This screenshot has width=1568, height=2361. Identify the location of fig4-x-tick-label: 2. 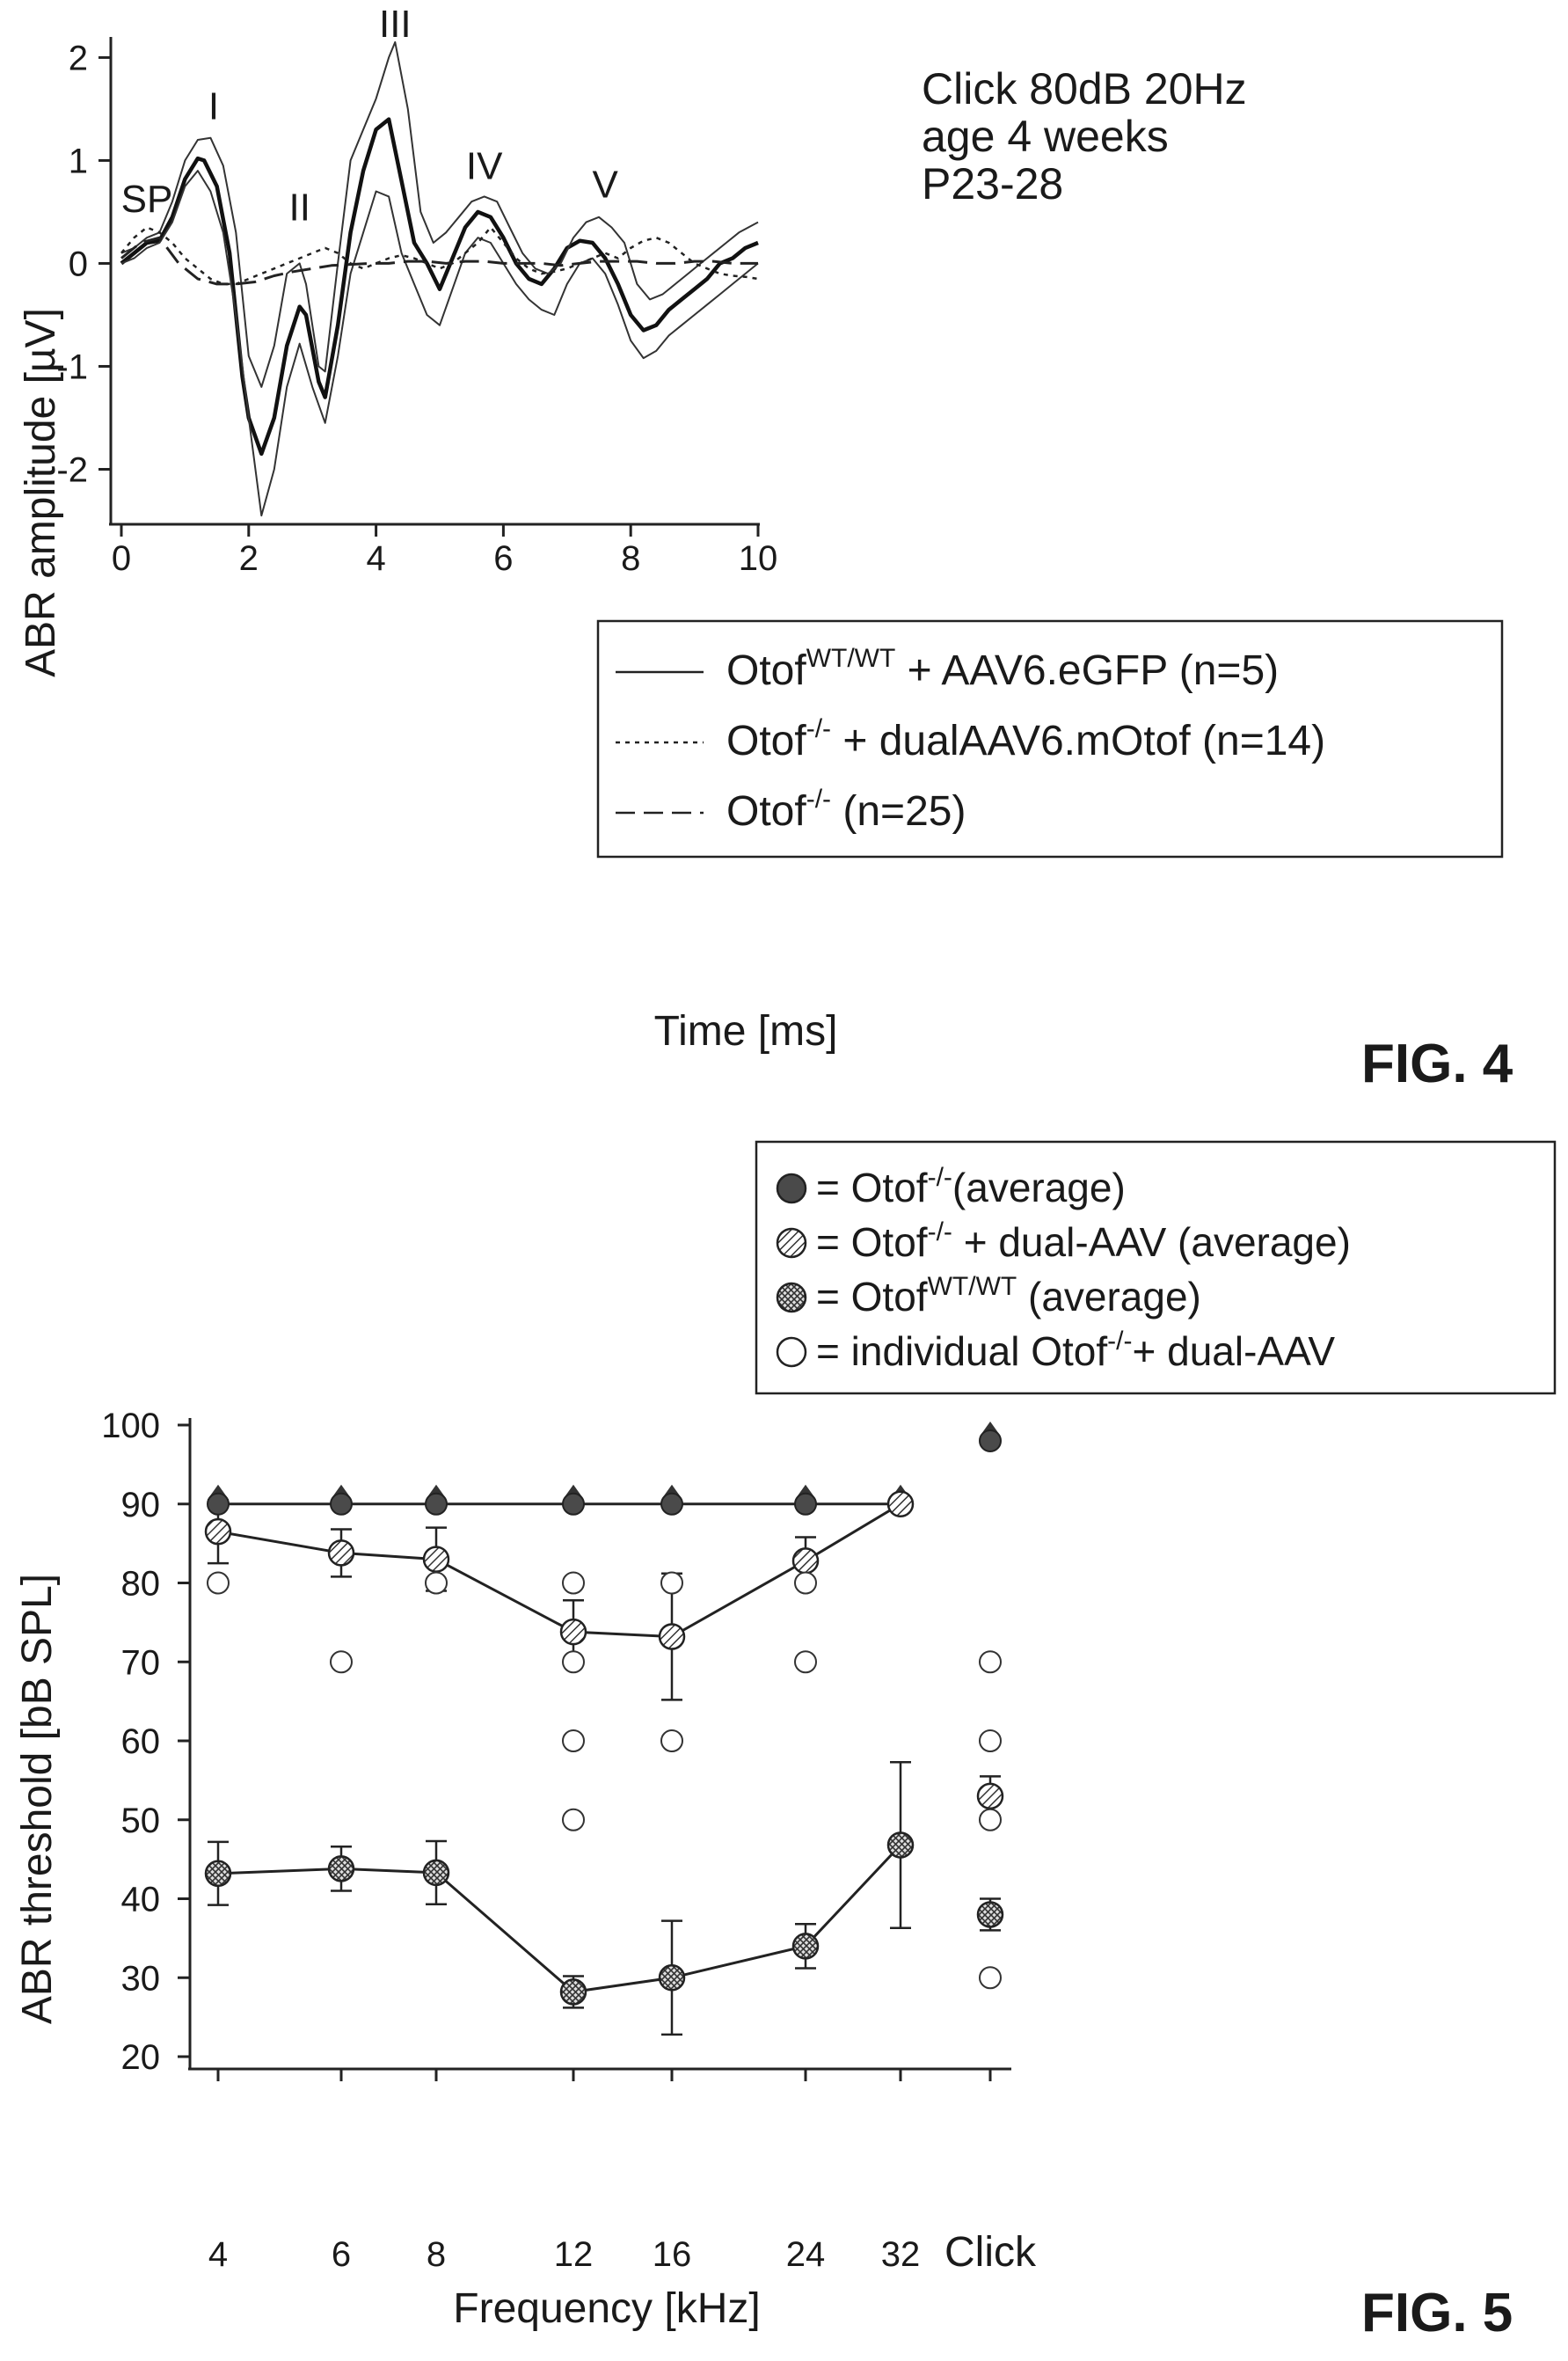
(249, 558).